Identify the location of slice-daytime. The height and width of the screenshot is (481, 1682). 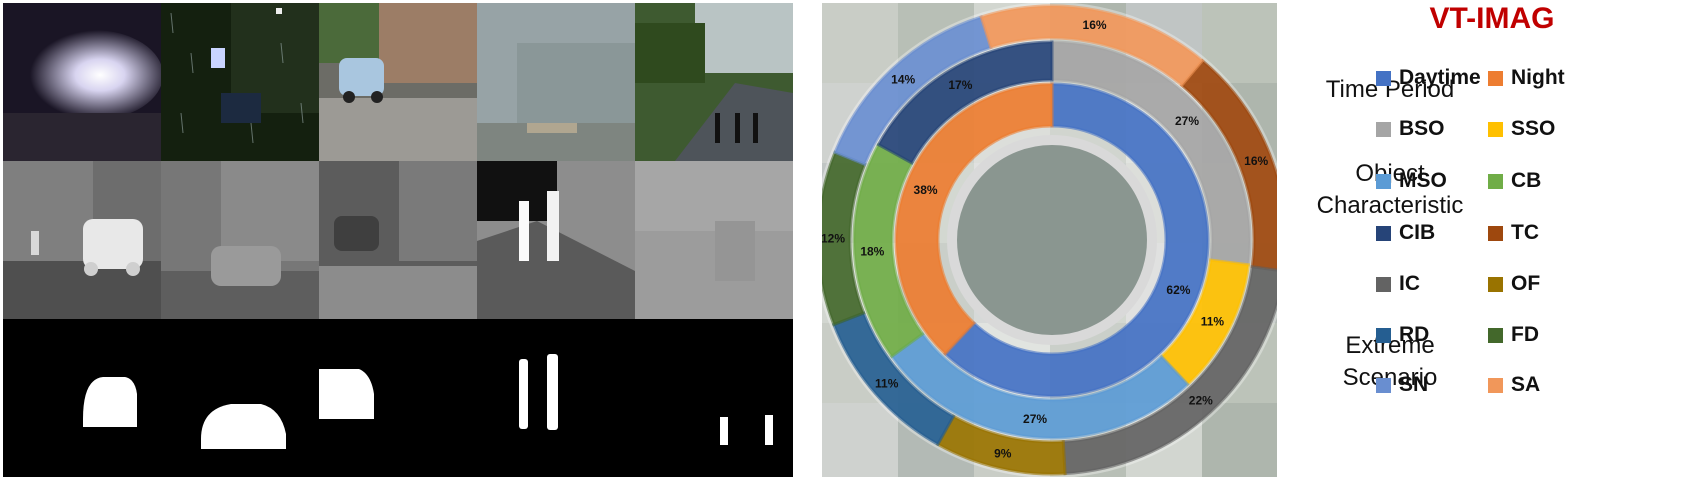
(1076, 240).